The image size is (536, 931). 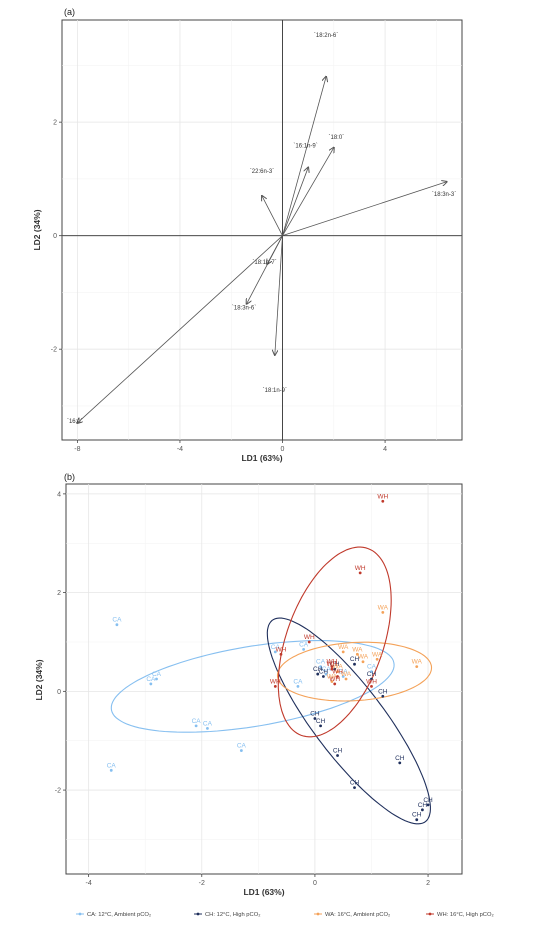 What do you see at coordinates (326, 36) in the screenshot?
I see `vector-label: `18:2n-6`` at bounding box center [326, 36].